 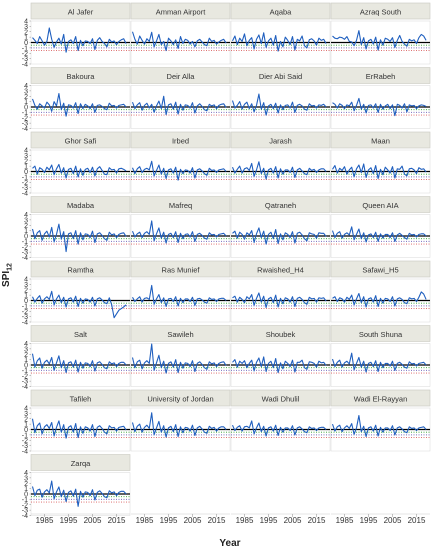 I want to click on panel-title: Aqaba, so click(x=281, y=12).